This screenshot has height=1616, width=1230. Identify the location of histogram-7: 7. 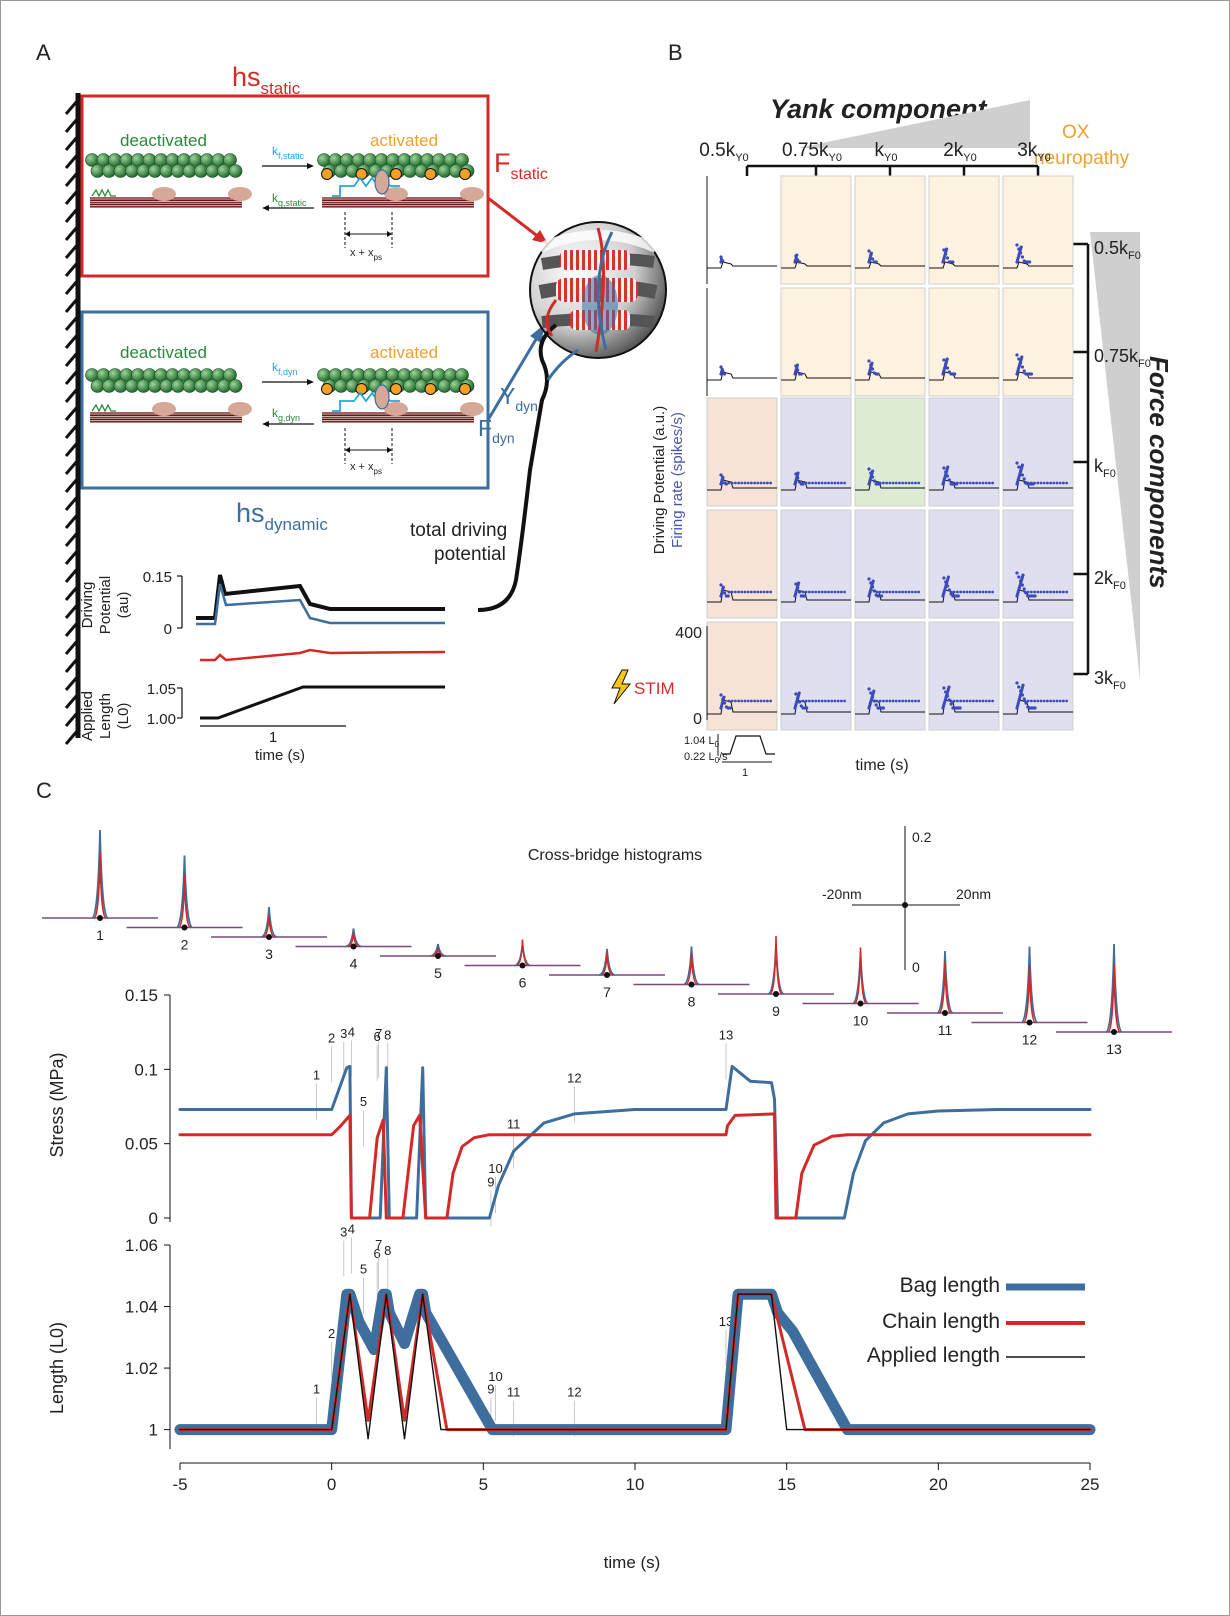
(607, 974).